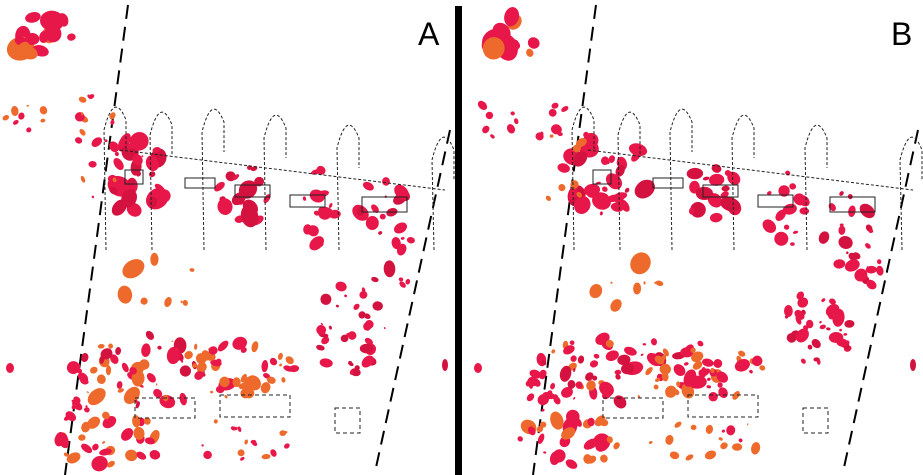  I want to click on panel-b-enclosure-outline, so click(815, 420).